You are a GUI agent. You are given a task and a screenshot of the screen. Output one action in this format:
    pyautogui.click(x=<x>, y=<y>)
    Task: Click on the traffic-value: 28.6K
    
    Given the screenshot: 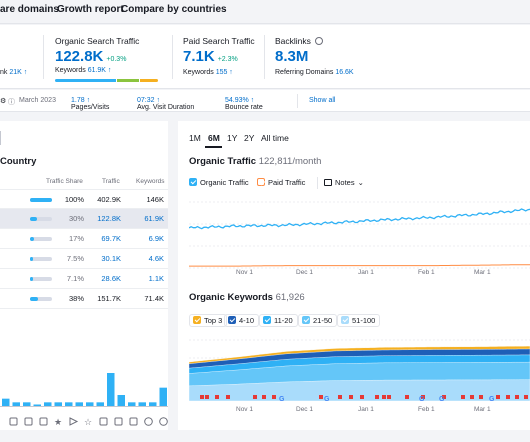 What is the action you would take?
    pyautogui.click(x=111, y=278)
    